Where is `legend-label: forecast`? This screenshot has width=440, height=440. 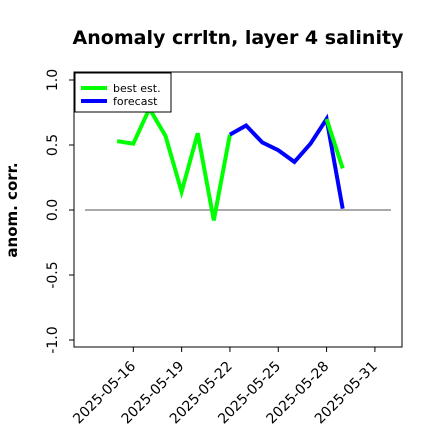 legend-label: forecast is located at coordinates (135, 101).